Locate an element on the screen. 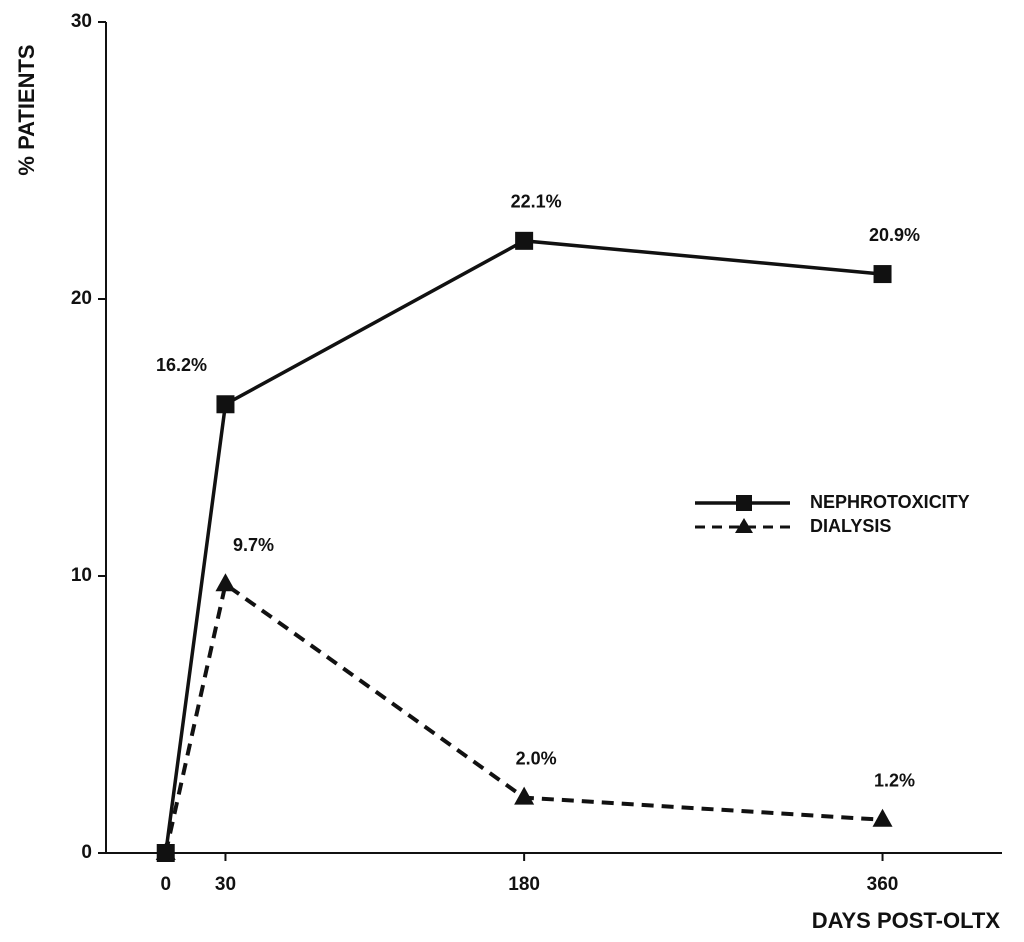 The image size is (1024, 942). legend-label: NEPHROTOXICITY is located at coordinates (890, 502).